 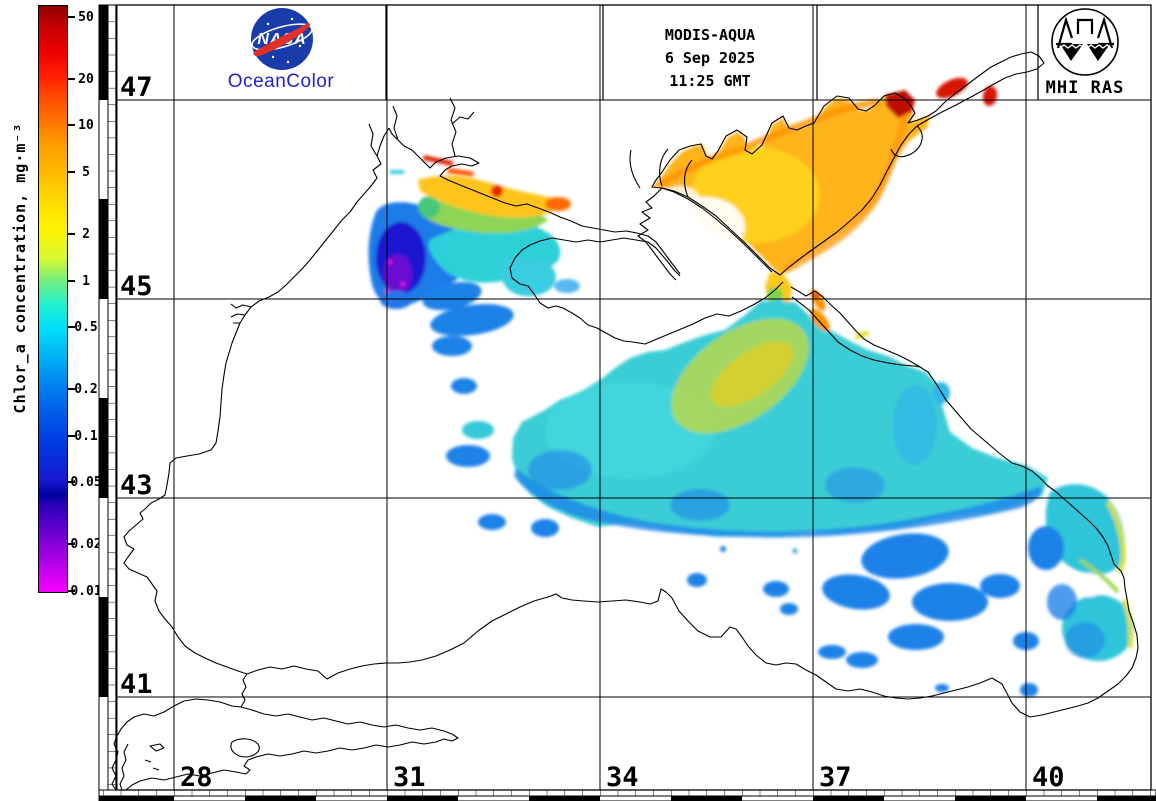 What do you see at coordinates (241, 313) in the screenshot?
I see `danube-delta` at bounding box center [241, 313].